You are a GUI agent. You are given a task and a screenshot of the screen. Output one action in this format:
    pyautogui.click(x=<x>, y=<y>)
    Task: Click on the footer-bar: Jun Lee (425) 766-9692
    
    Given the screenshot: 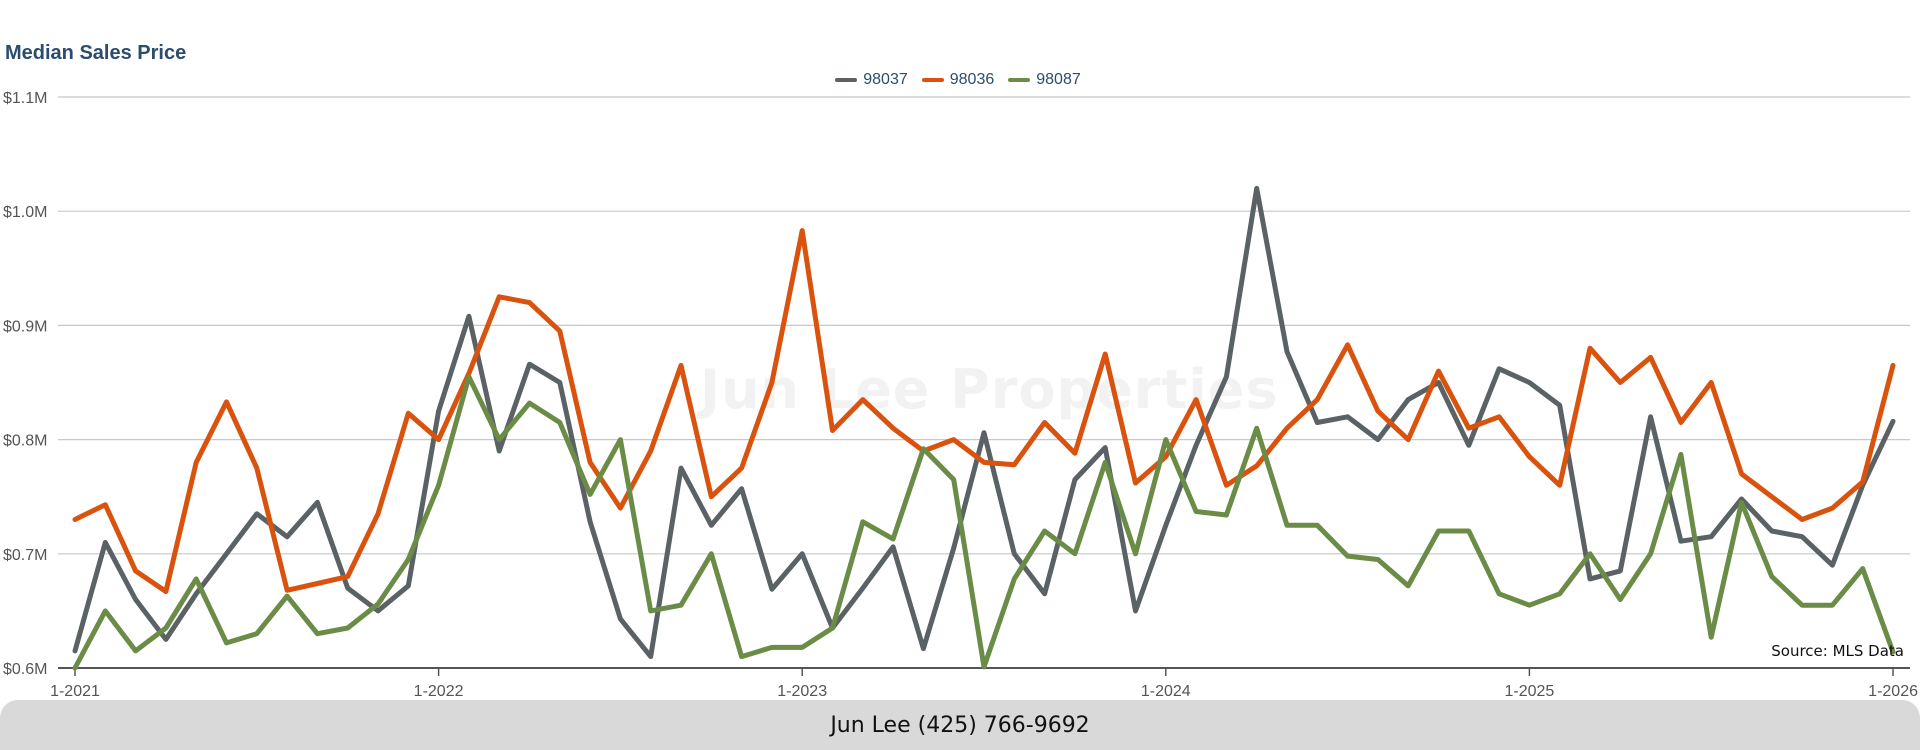 What is the action you would take?
    pyautogui.click(x=960, y=725)
    